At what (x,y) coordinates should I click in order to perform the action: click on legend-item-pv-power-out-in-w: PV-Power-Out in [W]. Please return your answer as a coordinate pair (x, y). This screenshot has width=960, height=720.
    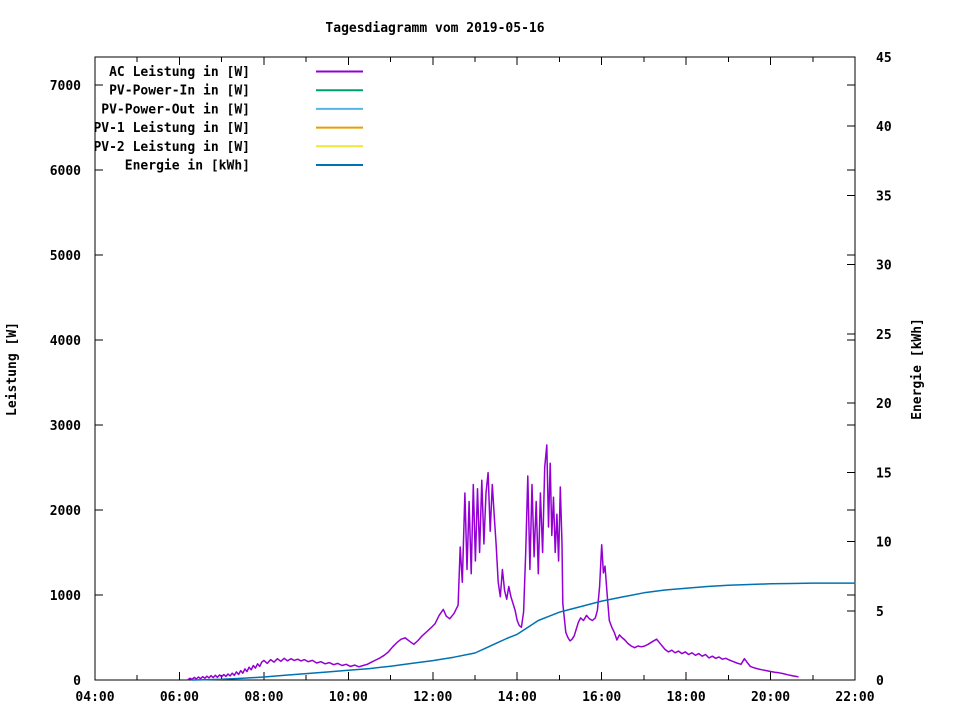
    Looking at the image, I should click on (232, 109).